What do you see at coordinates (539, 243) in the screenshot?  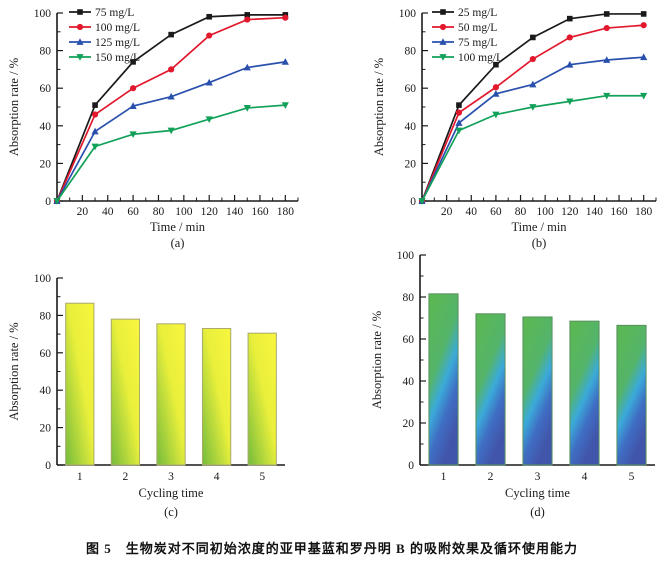 I see `subplot-label: (b)` at bounding box center [539, 243].